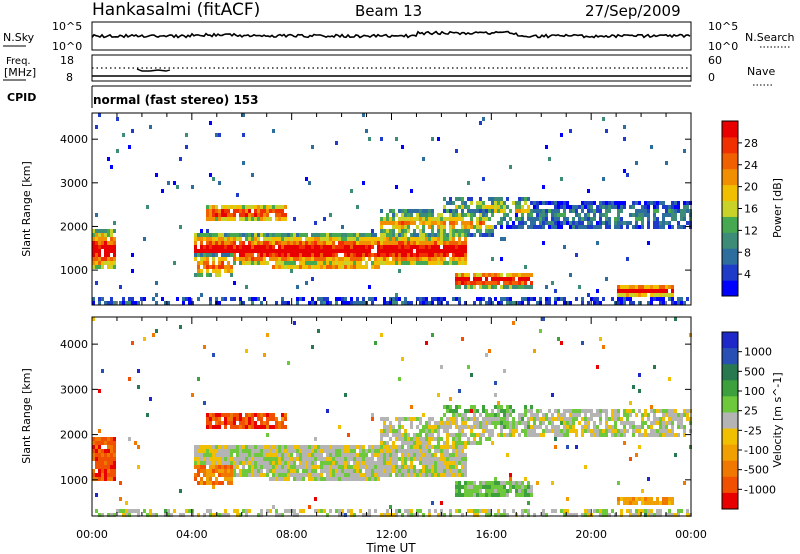  I want to click on colorbar-swatch, so click(730, 288).